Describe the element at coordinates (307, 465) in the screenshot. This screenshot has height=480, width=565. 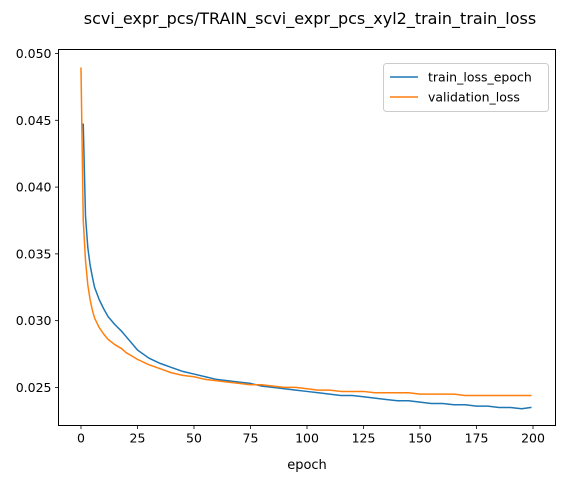
I see `x-axis-label: epoch` at that location.